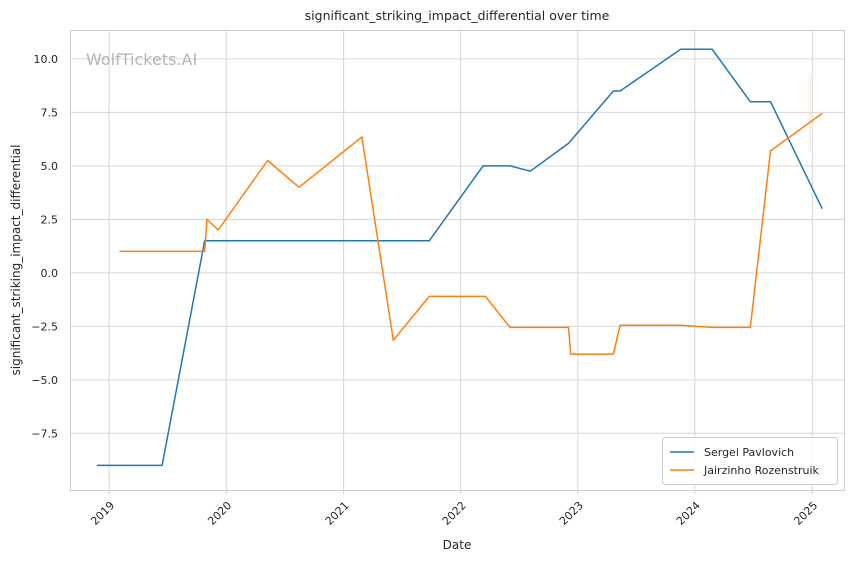  Describe the element at coordinates (44, 326) in the screenshot. I see `y-tick-label: −2.5` at that location.